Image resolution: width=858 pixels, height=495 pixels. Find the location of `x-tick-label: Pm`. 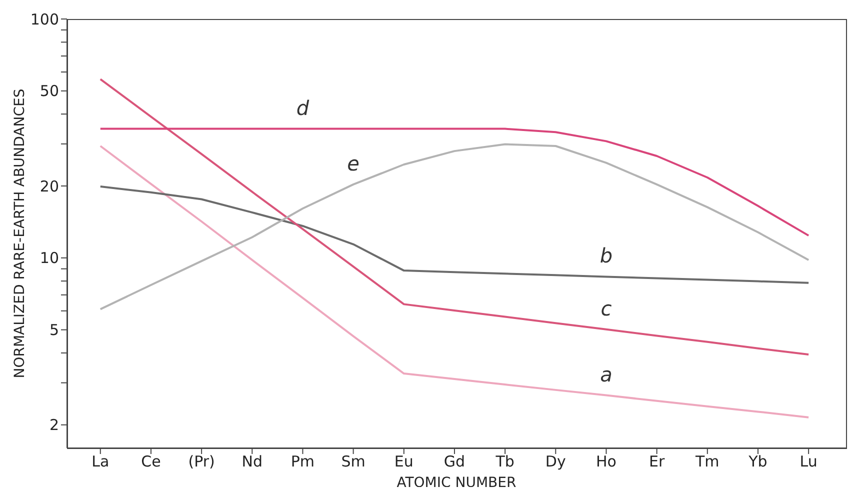

x-tick-label: Pm is located at coordinates (302, 461).